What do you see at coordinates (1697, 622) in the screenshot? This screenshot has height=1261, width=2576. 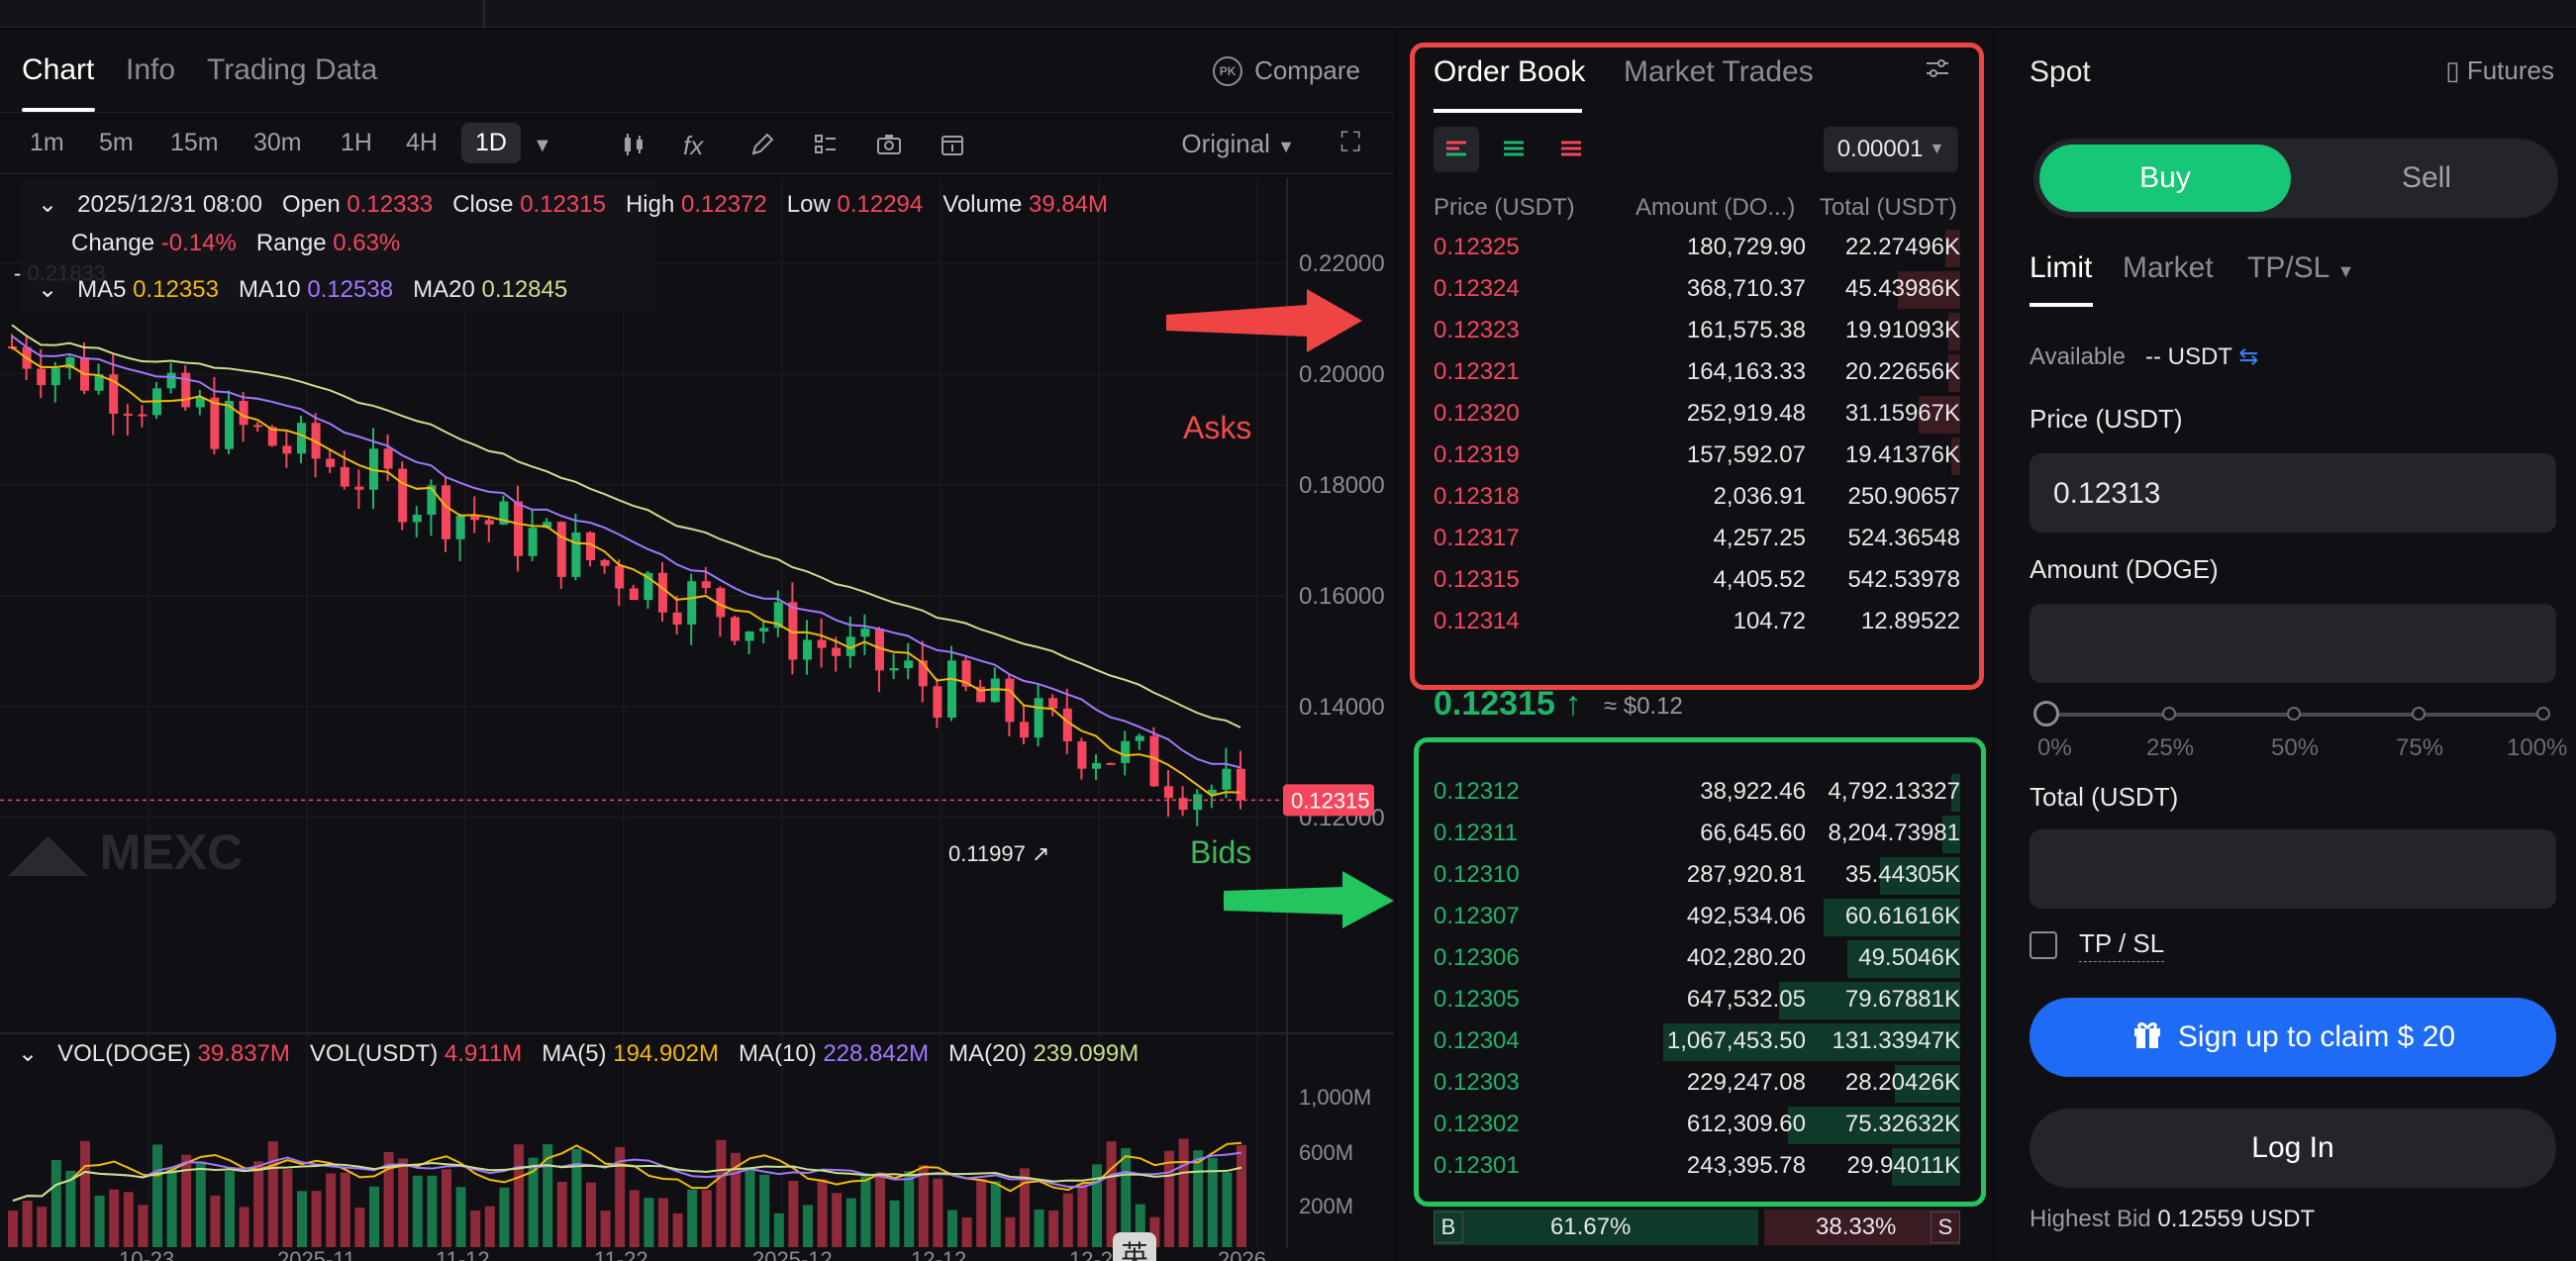 I see `ask-row: 0.12314 104.72 12.89522` at bounding box center [1697, 622].